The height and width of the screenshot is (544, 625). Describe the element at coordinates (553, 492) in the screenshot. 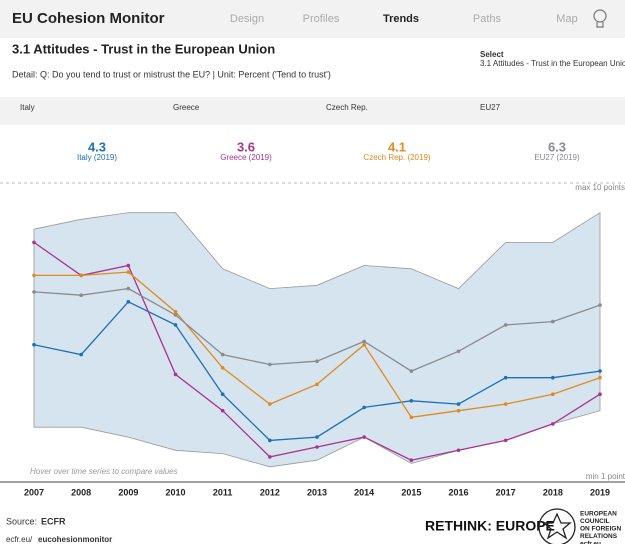

I see `x-tick-label: 2018` at that location.